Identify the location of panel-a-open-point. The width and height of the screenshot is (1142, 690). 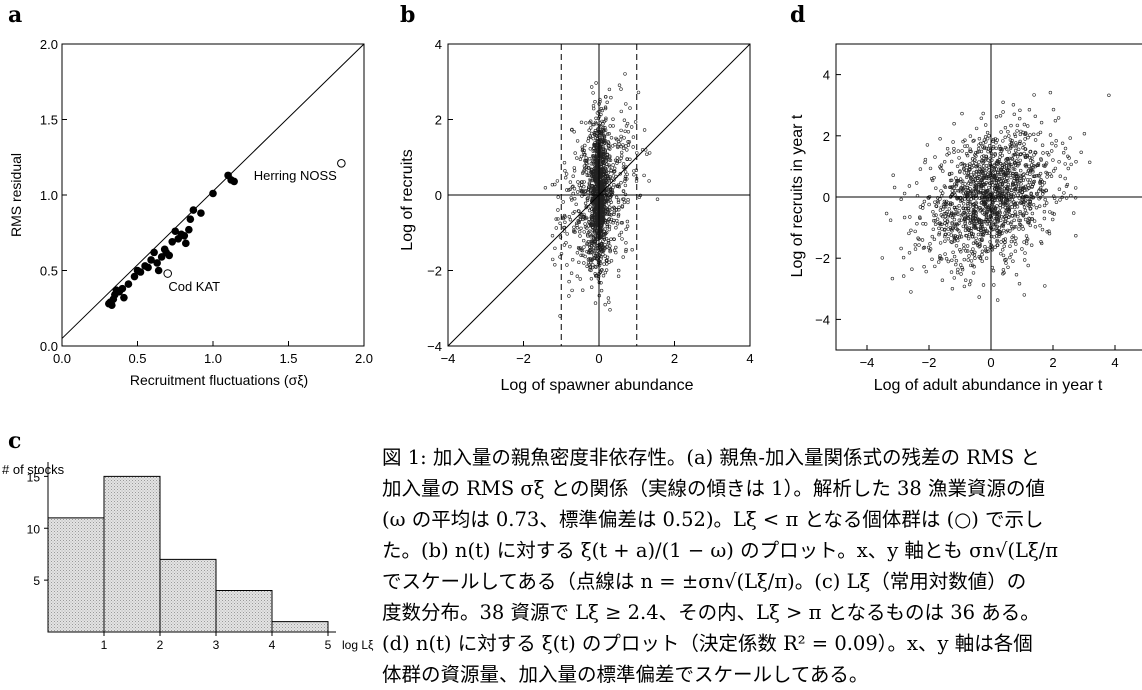
(341, 163).